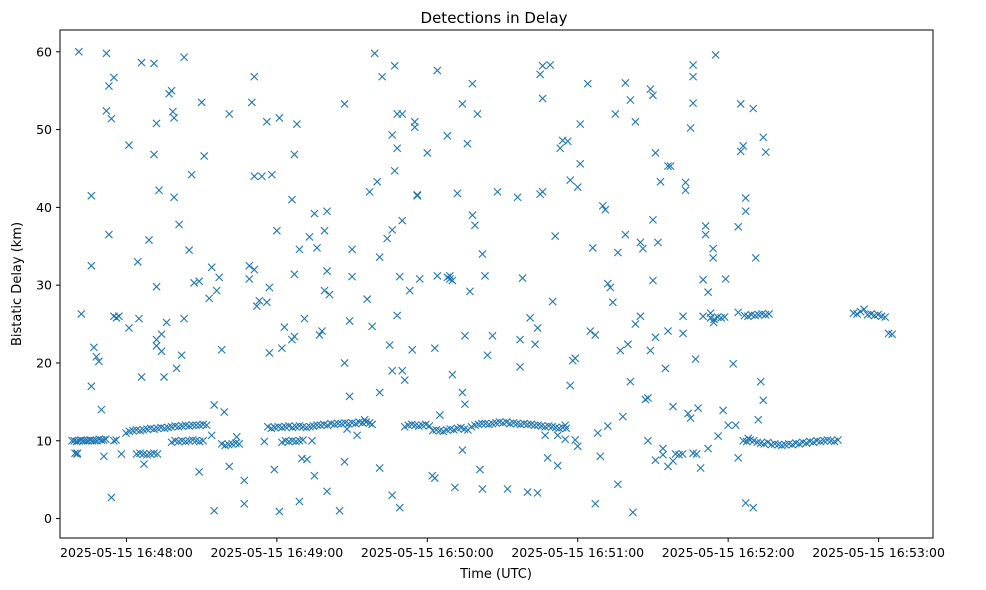  What do you see at coordinates (44, 51) in the screenshot?
I see `y-tick-label: 60` at bounding box center [44, 51].